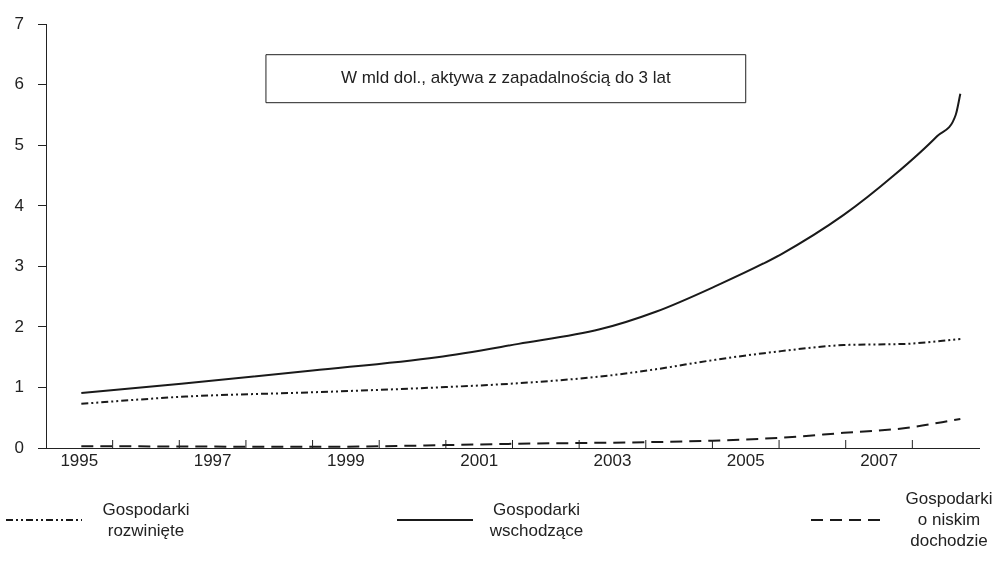  I want to click on y-tick-label: 2, so click(19, 326).